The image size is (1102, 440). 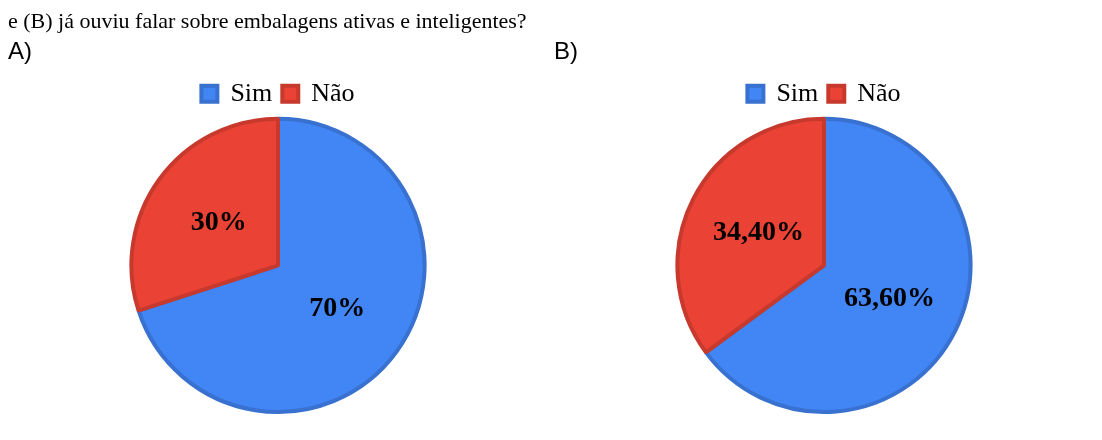 What do you see at coordinates (889, 296) in the screenshot?
I see `data-label: 63,60%` at bounding box center [889, 296].